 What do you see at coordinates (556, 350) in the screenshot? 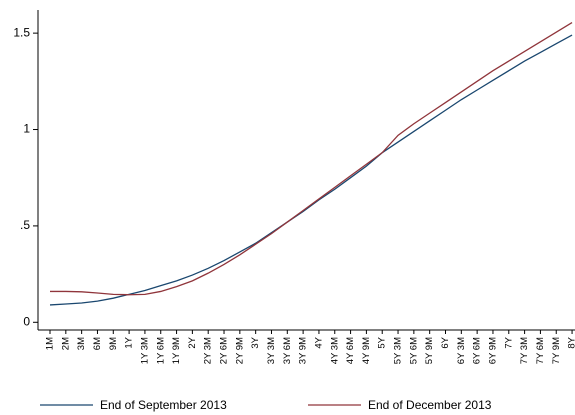
I see `x-tick-label: 7Y 9M` at bounding box center [556, 350].